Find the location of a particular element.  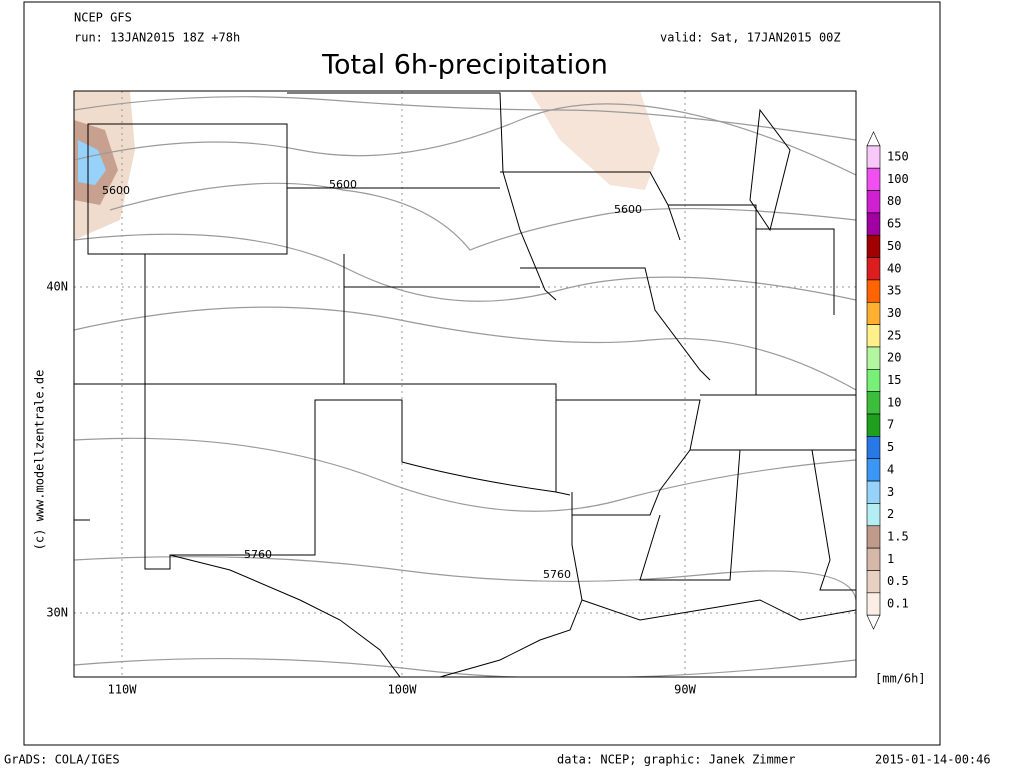

legend-label: 10 is located at coordinates (894, 402).